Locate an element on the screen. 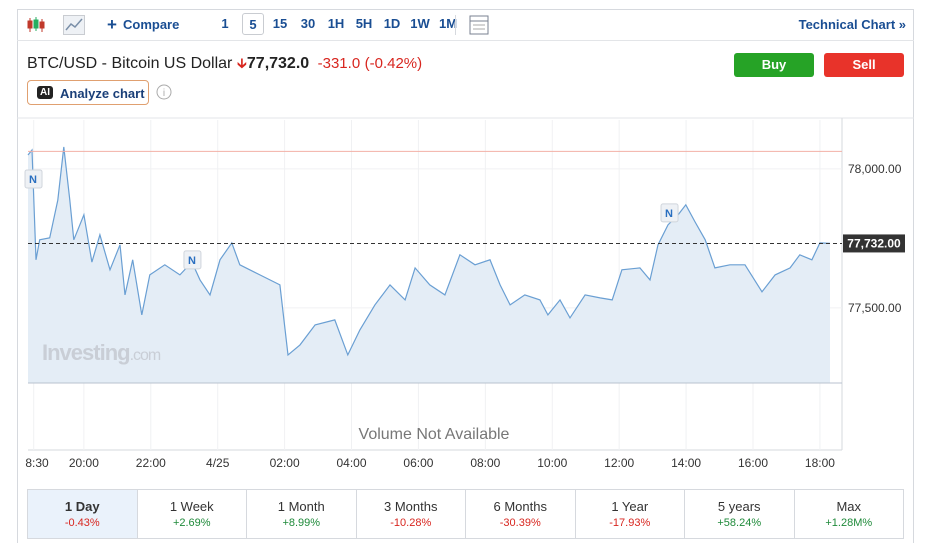 This screenshot has height=543, width=925. interval-button: 1 is located at coordinates (225, 23).